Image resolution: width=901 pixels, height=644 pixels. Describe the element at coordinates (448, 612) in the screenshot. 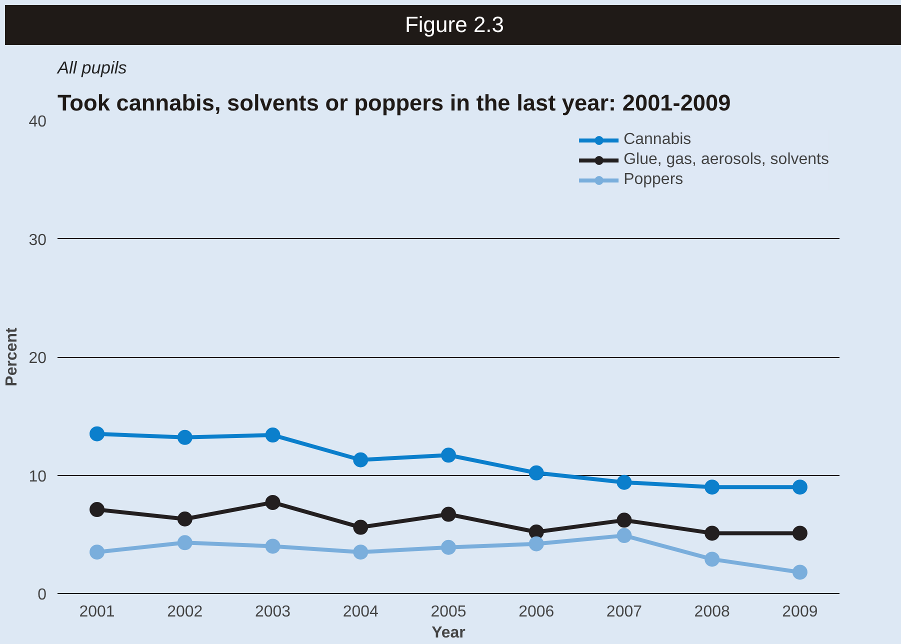

I see `x-tick-label: 2005` at that location.